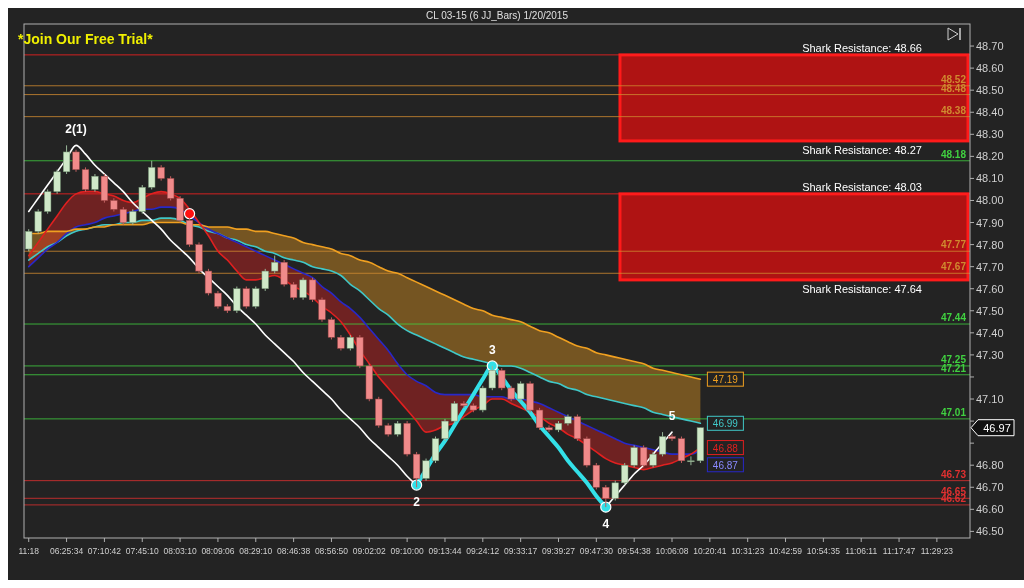  What do you see at coordinates (785, 551) in the screenshot?
I see `x-tick-label: 10:42:59` at bounding box center [785, 551].